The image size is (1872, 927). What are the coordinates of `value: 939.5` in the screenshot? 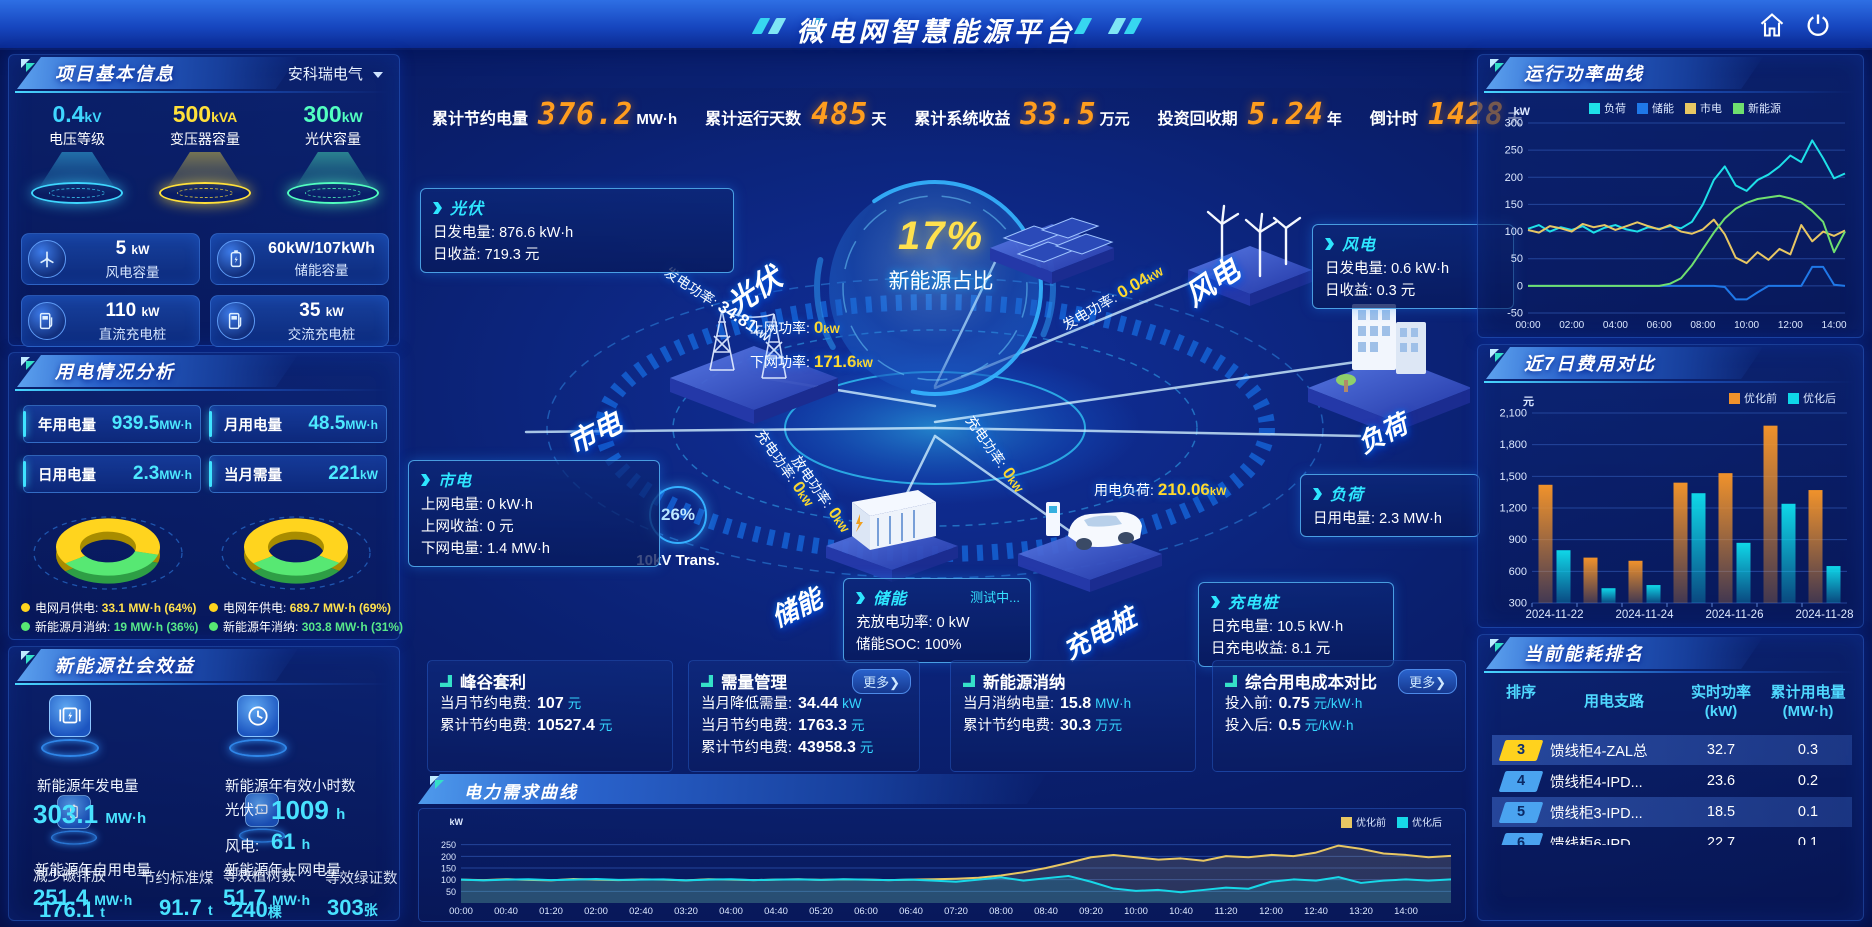 It's located at (135, 423).